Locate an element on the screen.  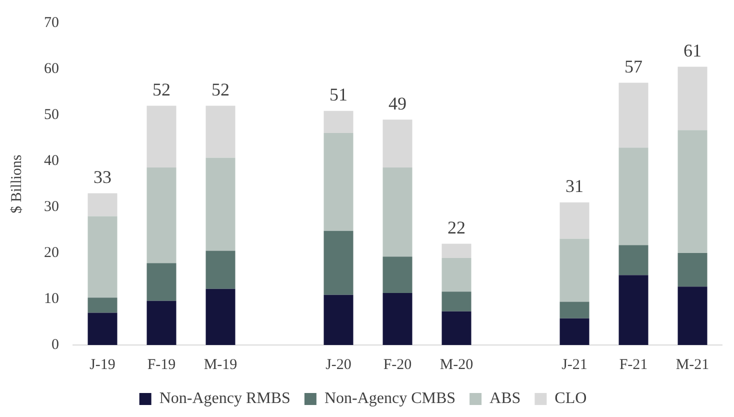
legend-label: ABS is located at coordinates (505, 399).